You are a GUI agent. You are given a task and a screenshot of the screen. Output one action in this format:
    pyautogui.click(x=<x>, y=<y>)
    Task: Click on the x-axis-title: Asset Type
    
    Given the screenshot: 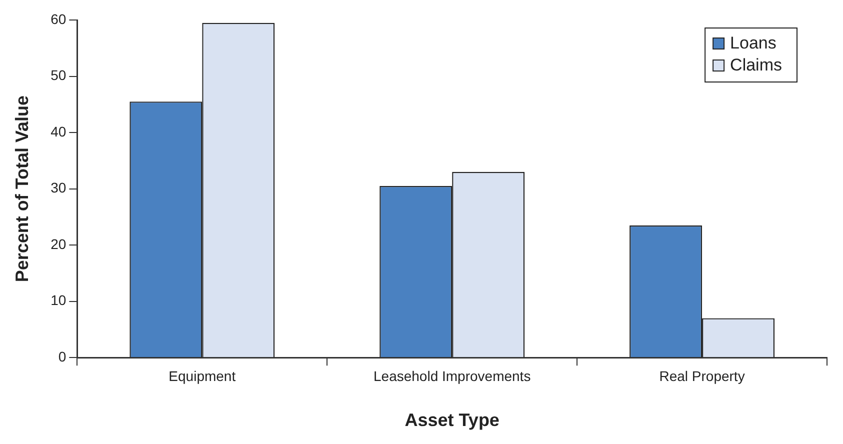 What is the action you would take?
    pyautogui.click(x=452, y=420)
    